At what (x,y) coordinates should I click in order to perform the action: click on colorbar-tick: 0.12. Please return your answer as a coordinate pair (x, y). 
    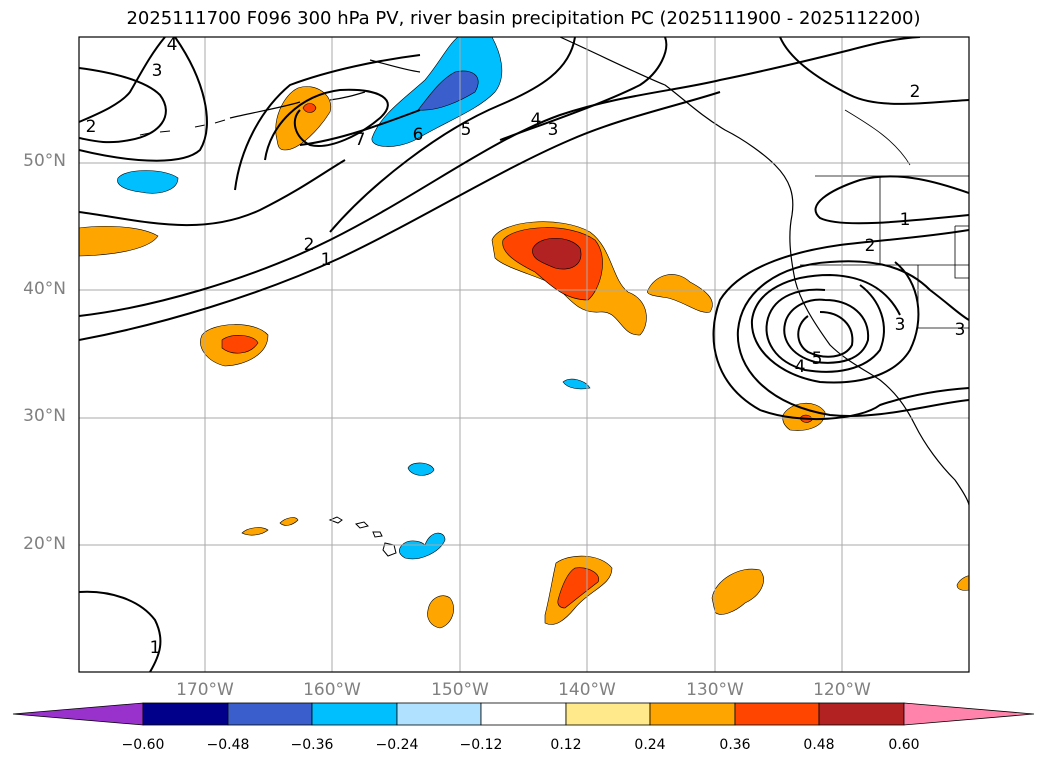
    Looking at the image, I should click on (566, 745).